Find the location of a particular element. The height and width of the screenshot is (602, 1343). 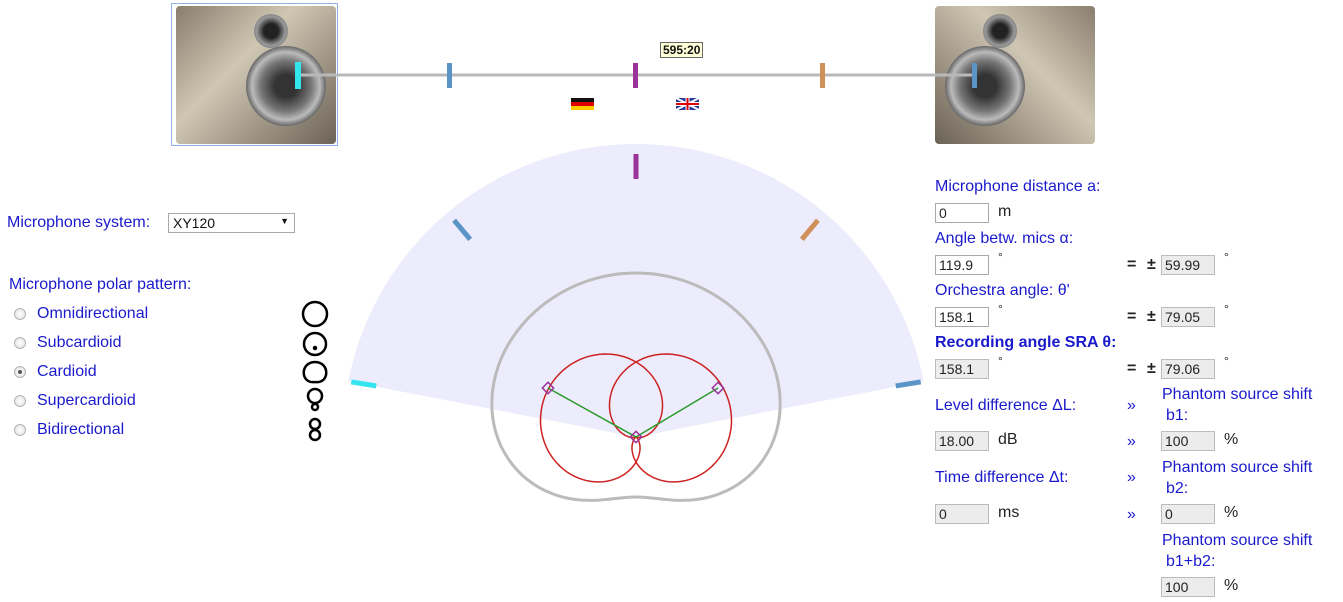

right-mic-handle is located at coordinates (718, 388).